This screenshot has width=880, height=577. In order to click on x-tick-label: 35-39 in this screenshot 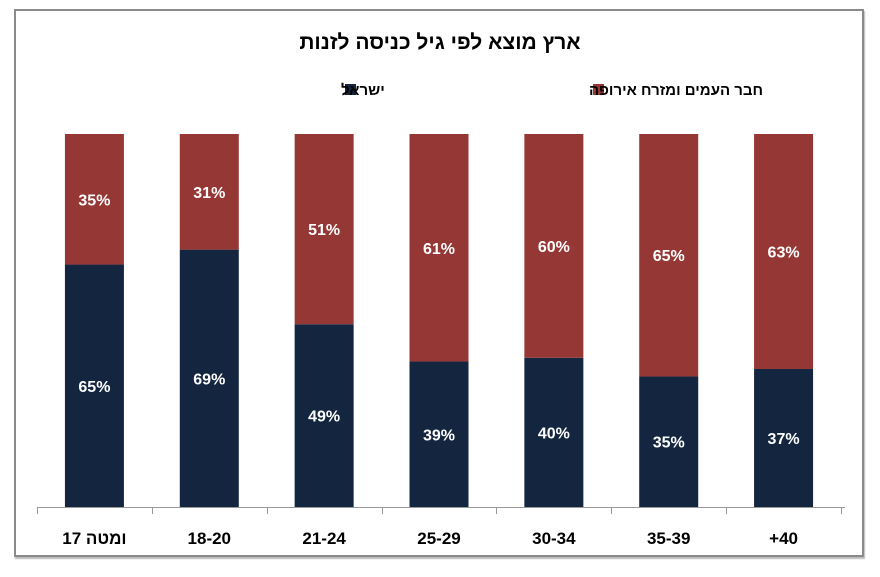, I will do `click(668, 538)`.